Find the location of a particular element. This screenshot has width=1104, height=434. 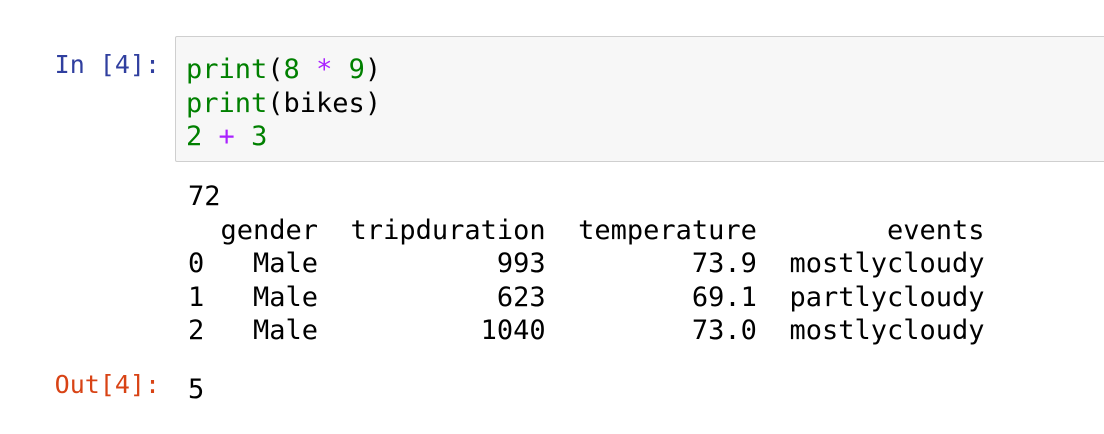

dataframe-header: gender tripduration temperature events is located at coordinates (586, 230).